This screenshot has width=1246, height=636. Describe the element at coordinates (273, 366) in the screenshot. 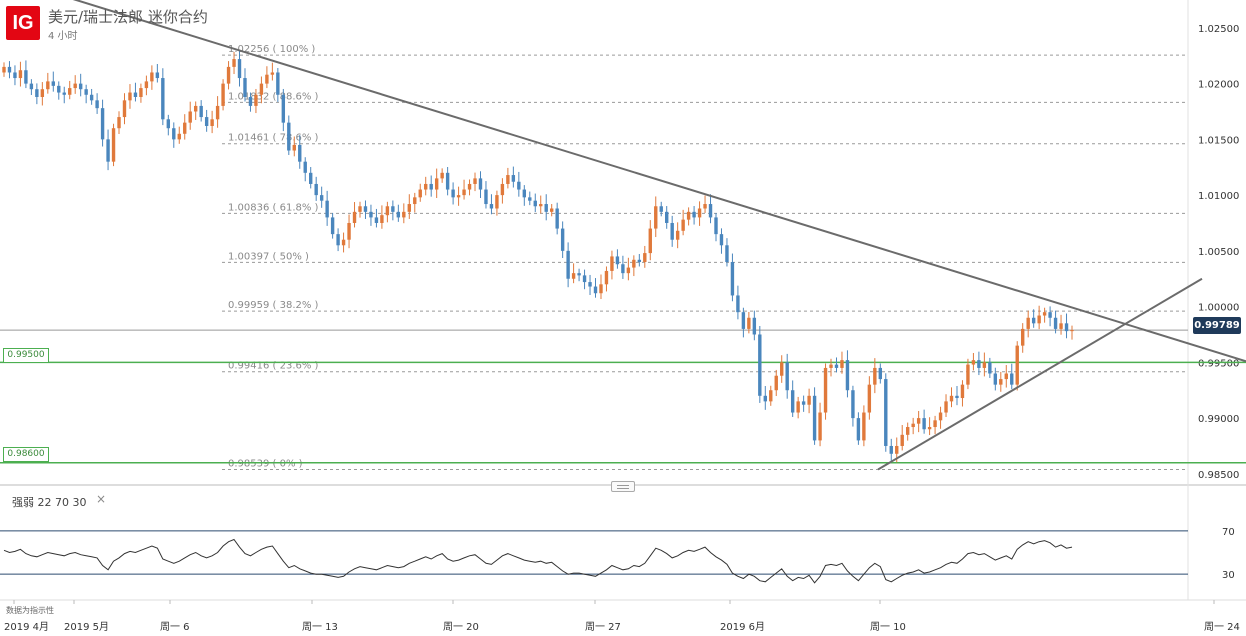

I see `fib-level-label: 0.99416 ( 23.6% )` at that location.